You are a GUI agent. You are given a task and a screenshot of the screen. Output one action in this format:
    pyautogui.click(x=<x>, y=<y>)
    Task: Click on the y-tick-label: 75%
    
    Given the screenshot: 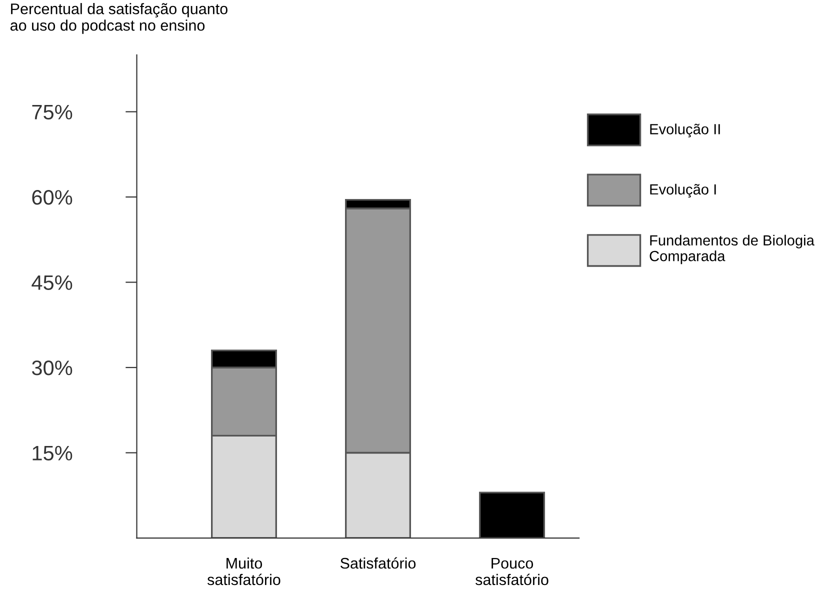 What is the action you would take?
    pyautogui.click(x=52, y=112)
    